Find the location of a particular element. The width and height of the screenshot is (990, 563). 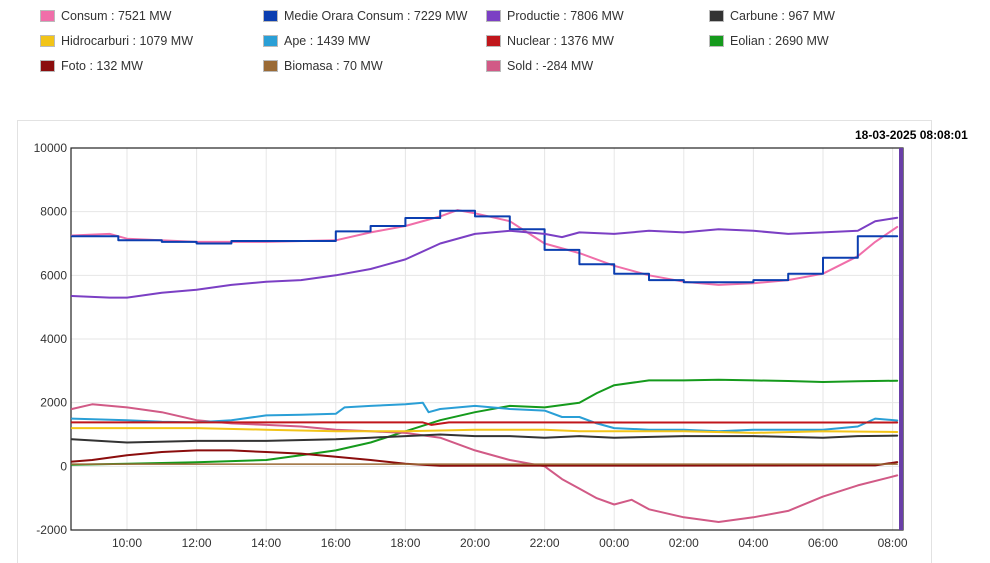

series-line-consum is located at coordinates (484, 247).